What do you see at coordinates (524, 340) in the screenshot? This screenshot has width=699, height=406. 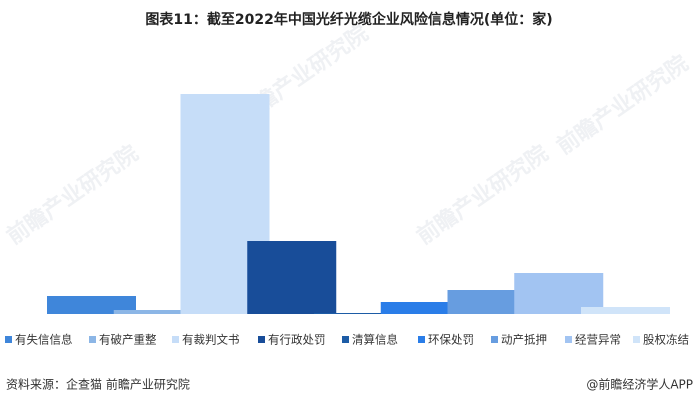 I see `legend-label: 动产抵押` at bounding box center [524, 340].